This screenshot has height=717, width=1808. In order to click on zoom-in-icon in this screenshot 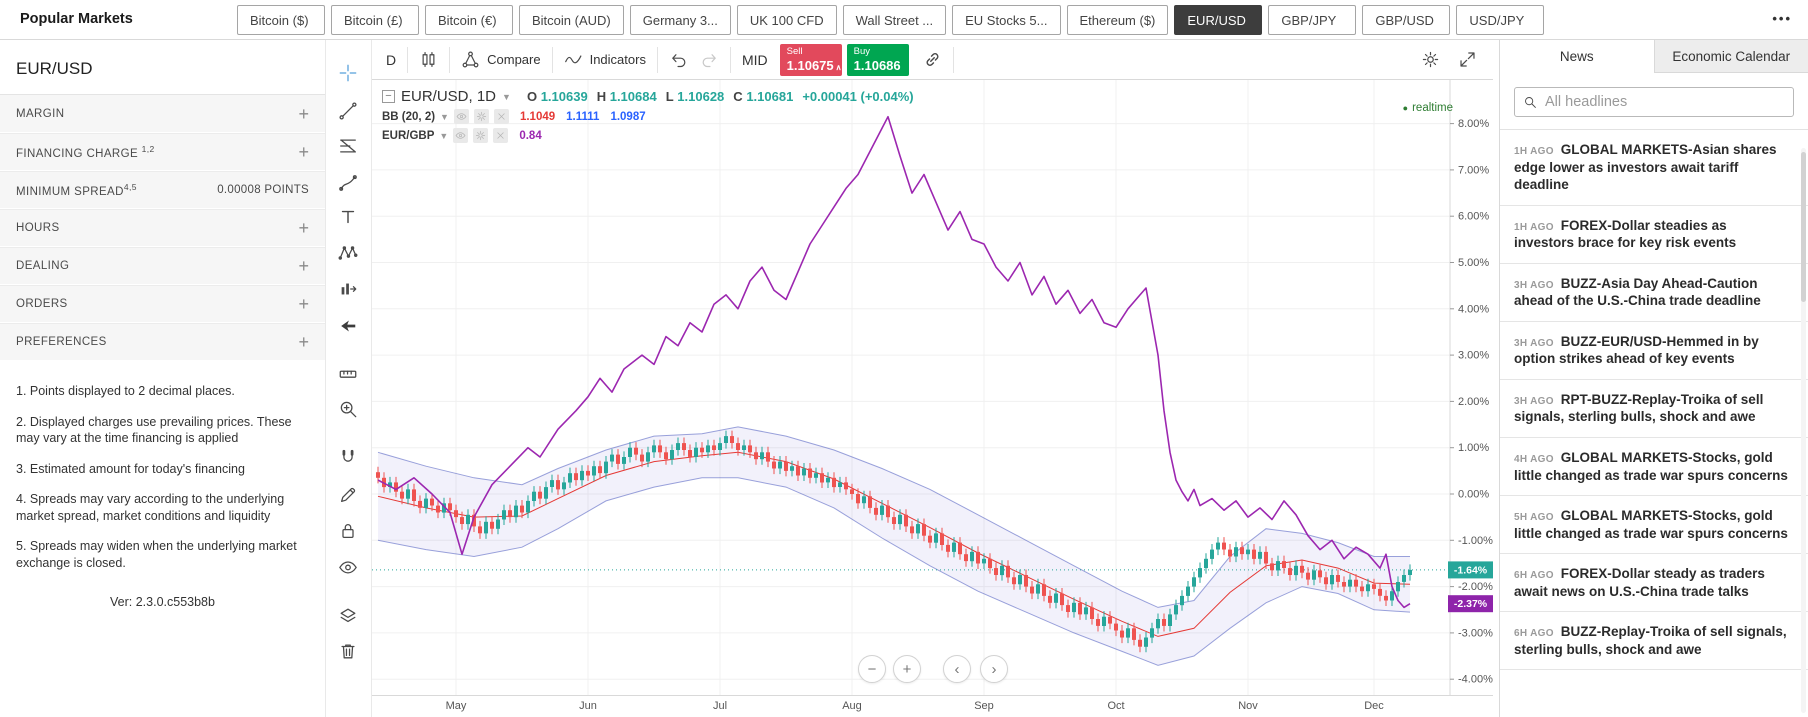, I will do `click(349, 410)`.